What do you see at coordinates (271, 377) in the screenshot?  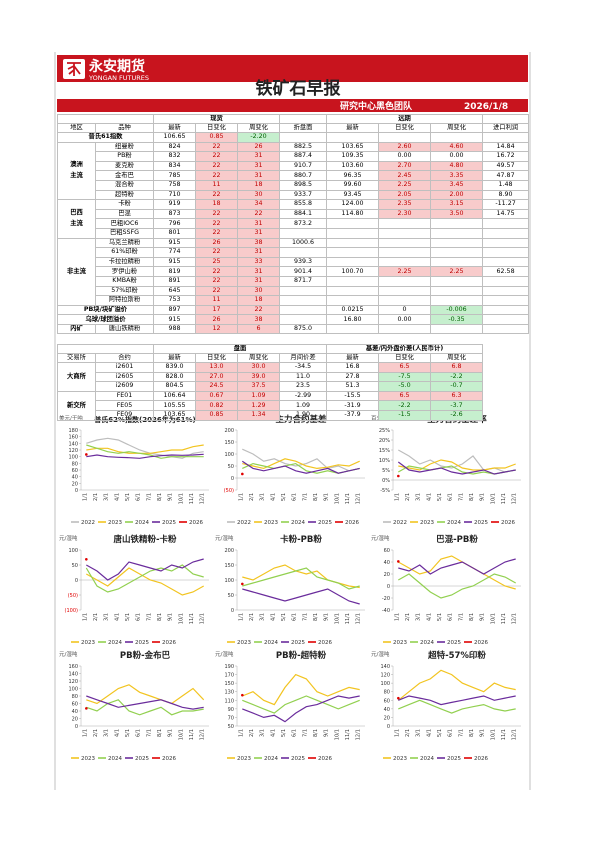 I see `table-row: i2605 828.0 27.0 39.0 11.0 27.8 -7.5 -2.2` at bounding box center [271, 377].